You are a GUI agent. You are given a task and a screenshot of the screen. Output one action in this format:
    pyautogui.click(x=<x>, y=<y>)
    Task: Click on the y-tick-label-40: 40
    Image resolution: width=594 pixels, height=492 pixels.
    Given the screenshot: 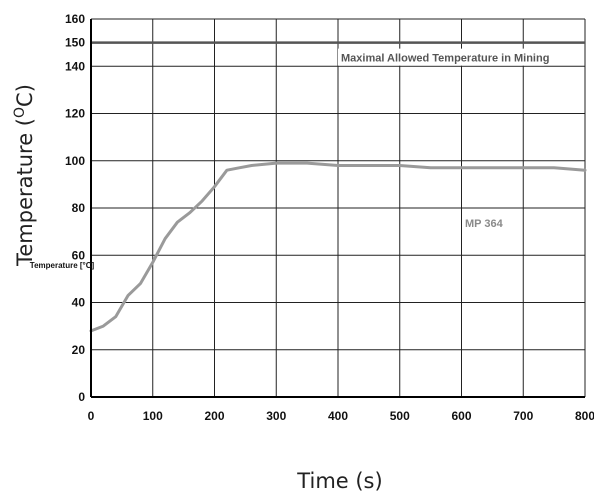 What is the action you would take?
    pyautogui.click(x=79, y=303)
    